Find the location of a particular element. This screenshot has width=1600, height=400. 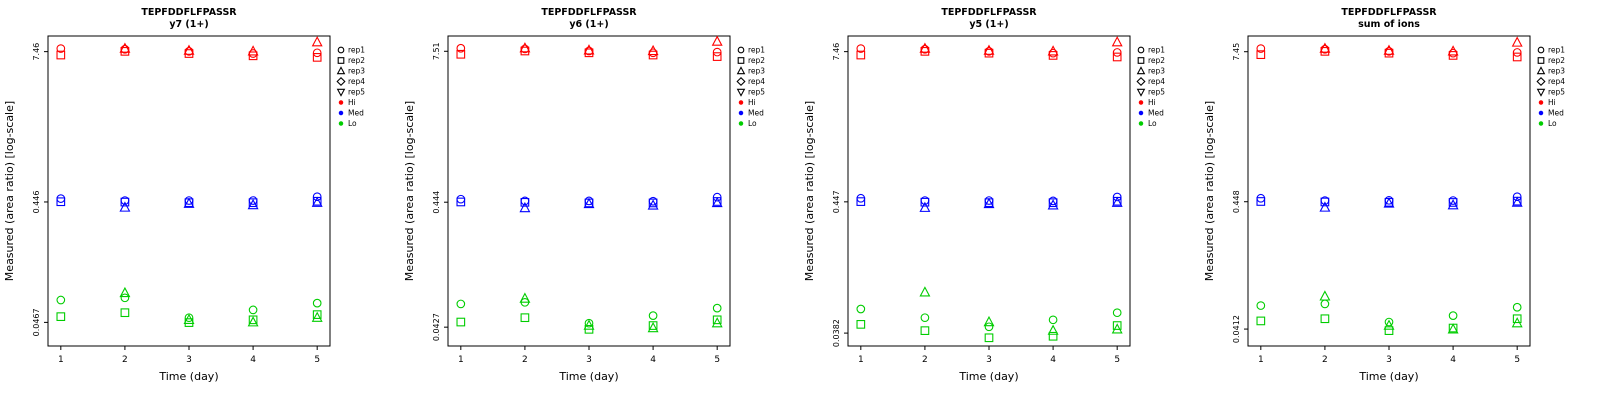

svg-text: 0.0467 is located at coordinates (36, 322).